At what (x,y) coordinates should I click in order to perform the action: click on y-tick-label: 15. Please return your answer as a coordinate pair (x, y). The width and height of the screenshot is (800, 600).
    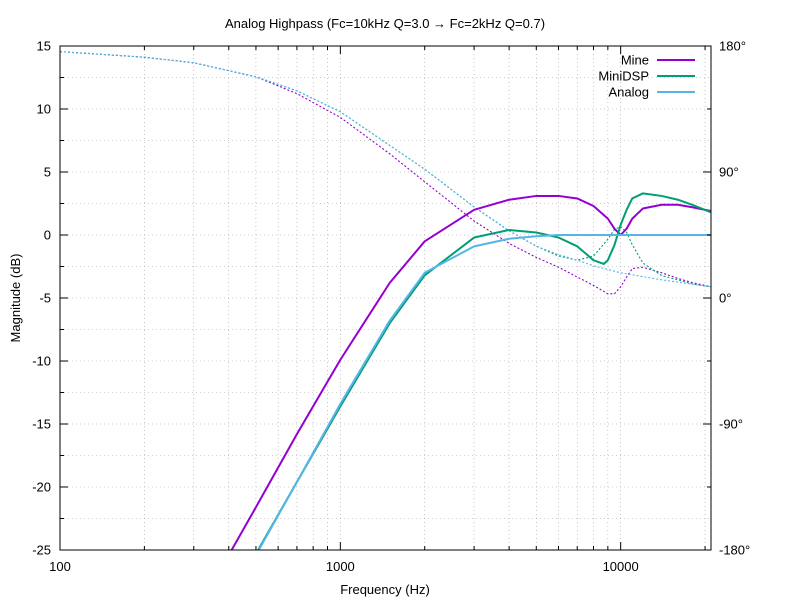
    Looking at the image, I should click on (44, 46).